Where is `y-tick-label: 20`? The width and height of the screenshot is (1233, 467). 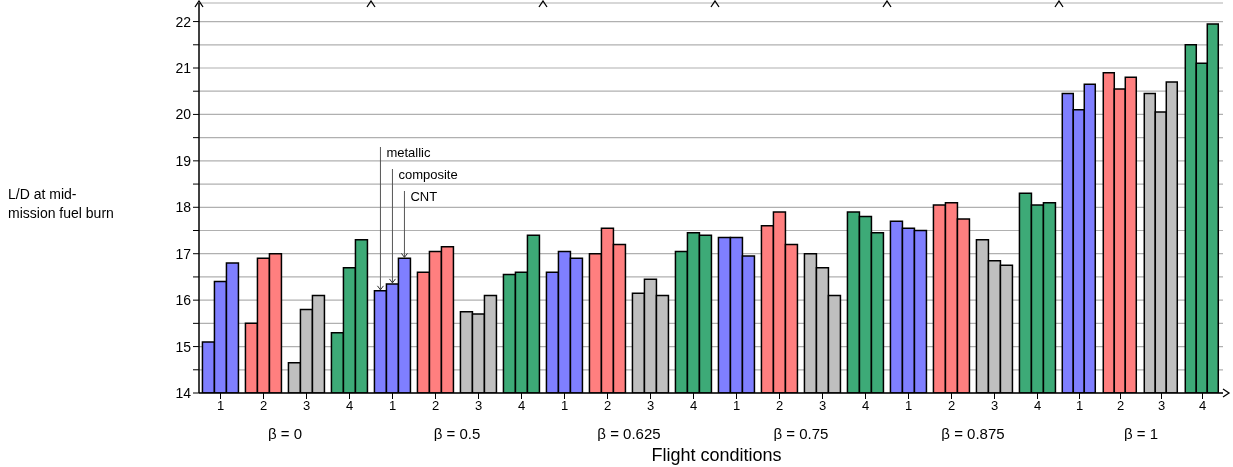
y-tick-label: 20 is located at coordinates (183, 114).